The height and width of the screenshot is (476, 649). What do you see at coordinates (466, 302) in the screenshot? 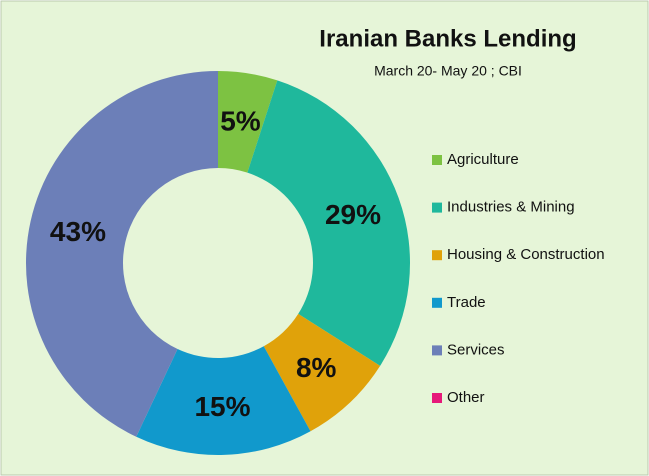
I see `legend-label: Trade` at bounding box center [466, 302].